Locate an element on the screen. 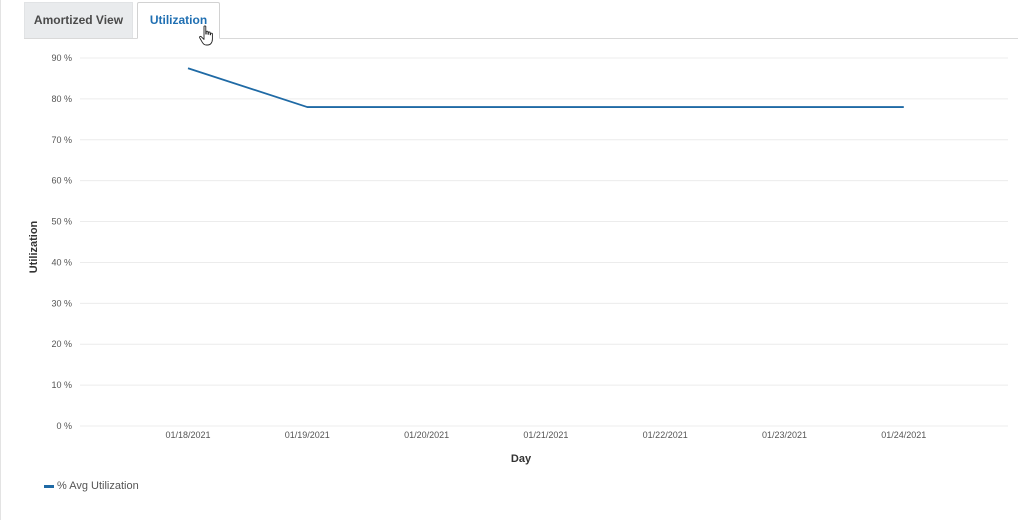  left-border is located at coordinates (0, 260).